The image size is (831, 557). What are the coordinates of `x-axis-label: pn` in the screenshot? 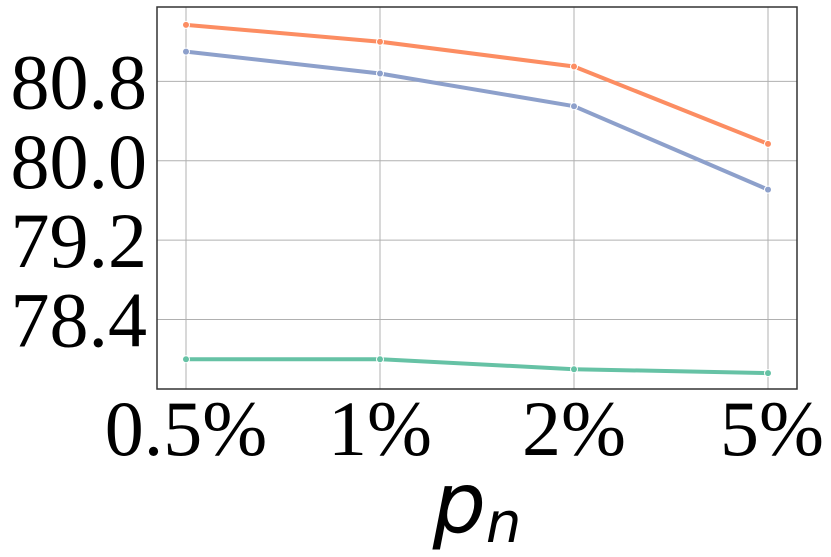 It's located at (477, 505).